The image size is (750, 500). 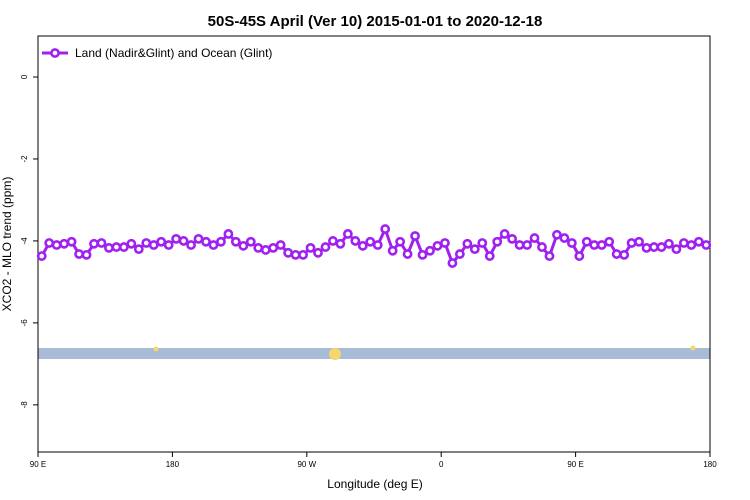 I want to click on y-tick-label: 0, so click(x=24, y=76).